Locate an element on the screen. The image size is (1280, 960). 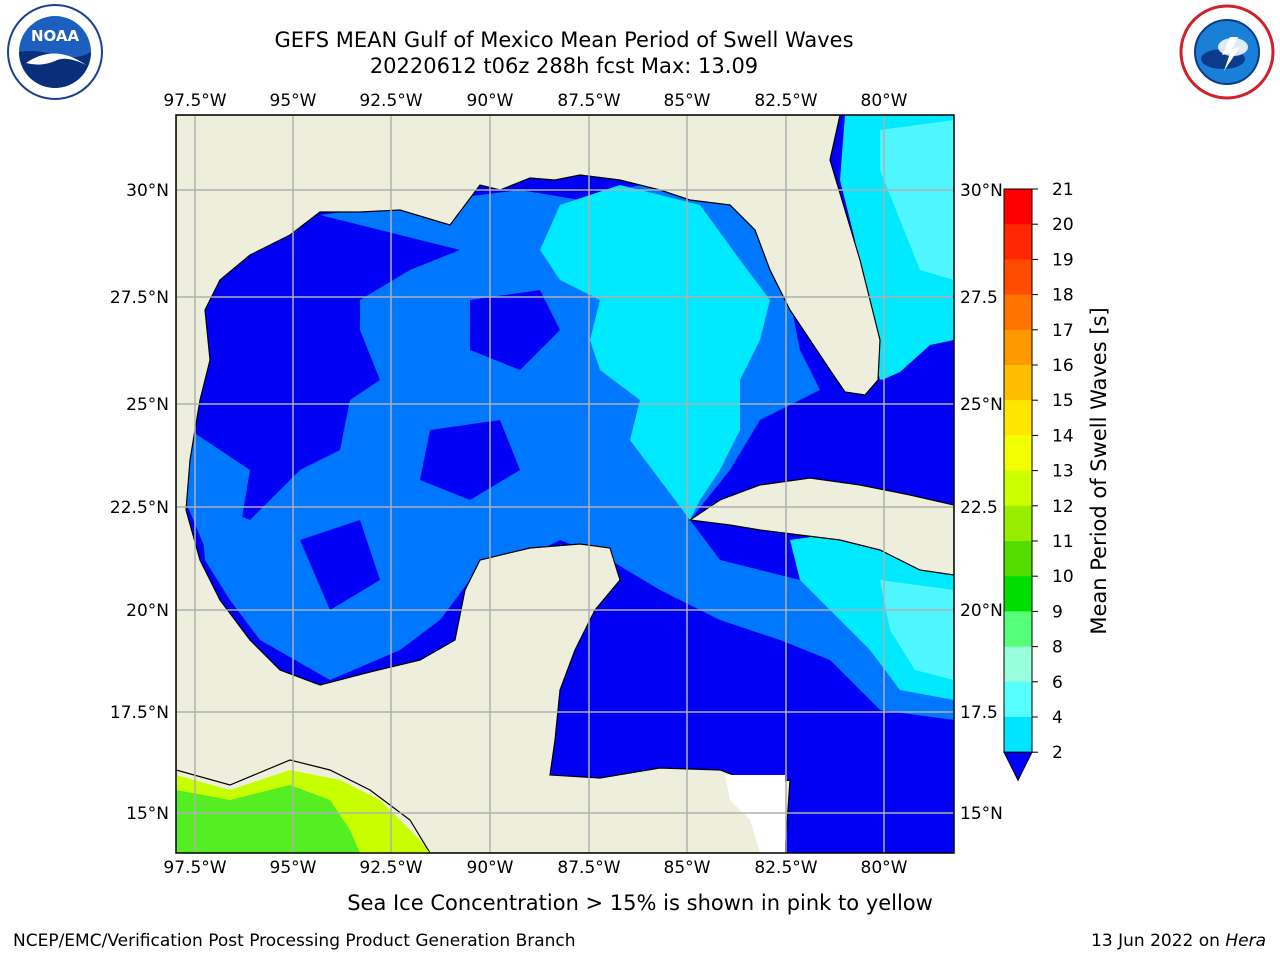
lat-label: 27.5 is located at coordinates (979, 298).